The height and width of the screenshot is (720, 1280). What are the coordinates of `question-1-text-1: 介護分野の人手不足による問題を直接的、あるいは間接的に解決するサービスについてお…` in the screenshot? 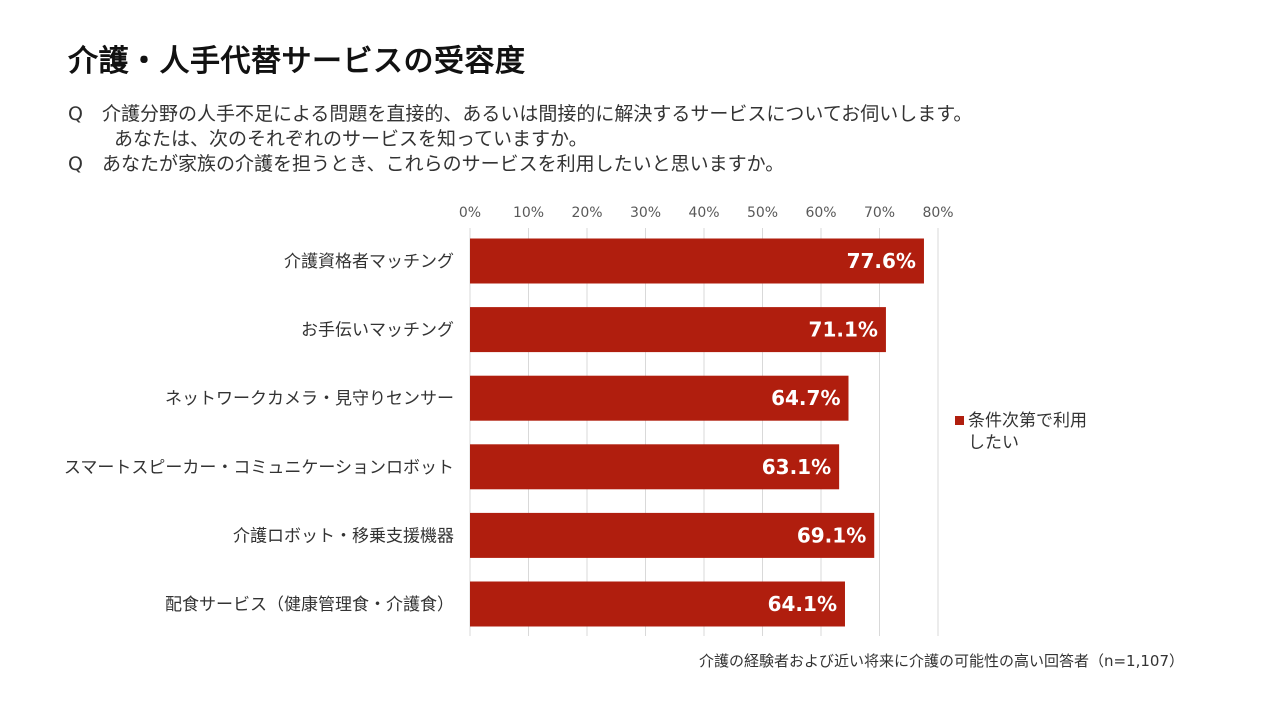 It's located at (537, 114).